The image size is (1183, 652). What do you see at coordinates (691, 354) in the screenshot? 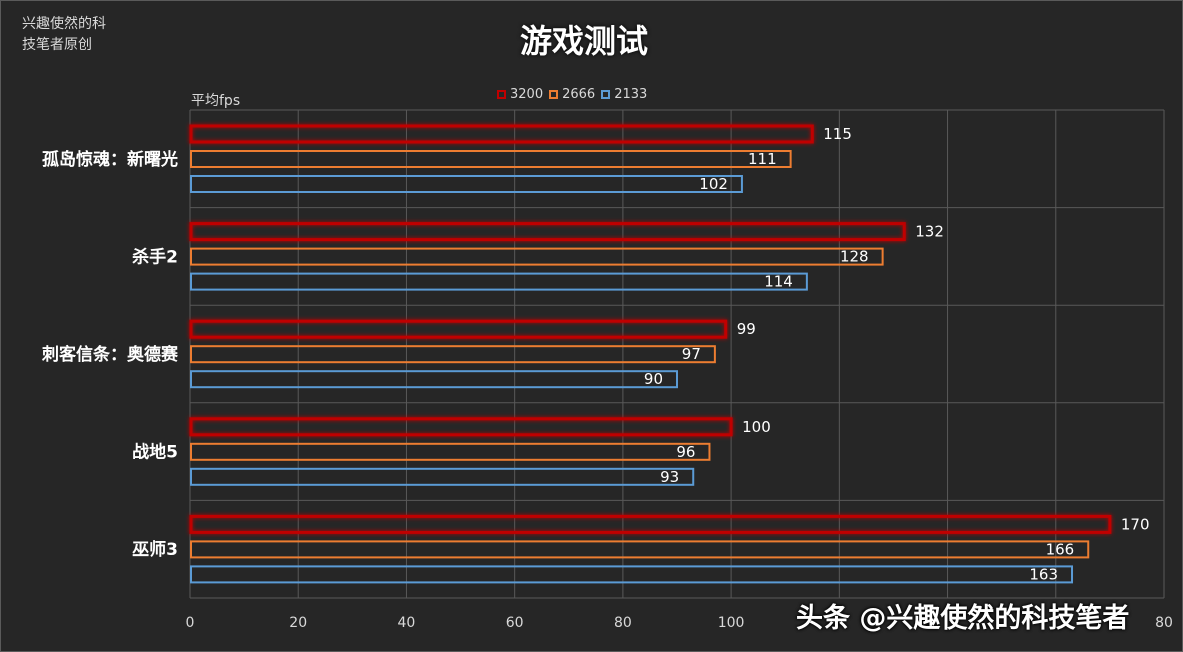
I see `data-label: 97` at bounding box center [691, 354].